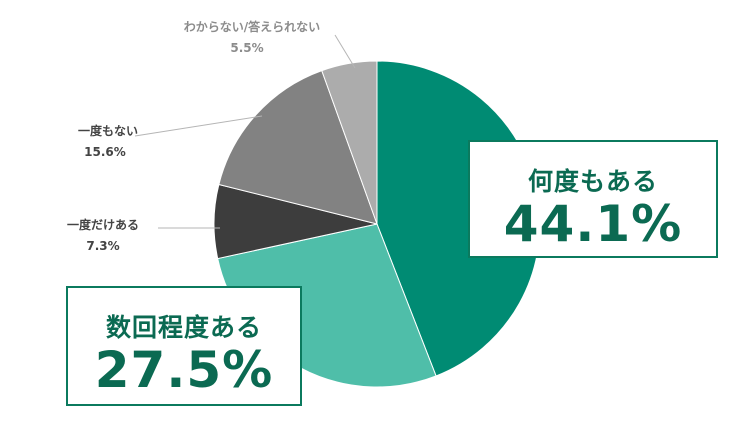 The image size is (753, 429). I want to click on leader-lines, so click(245, 131).